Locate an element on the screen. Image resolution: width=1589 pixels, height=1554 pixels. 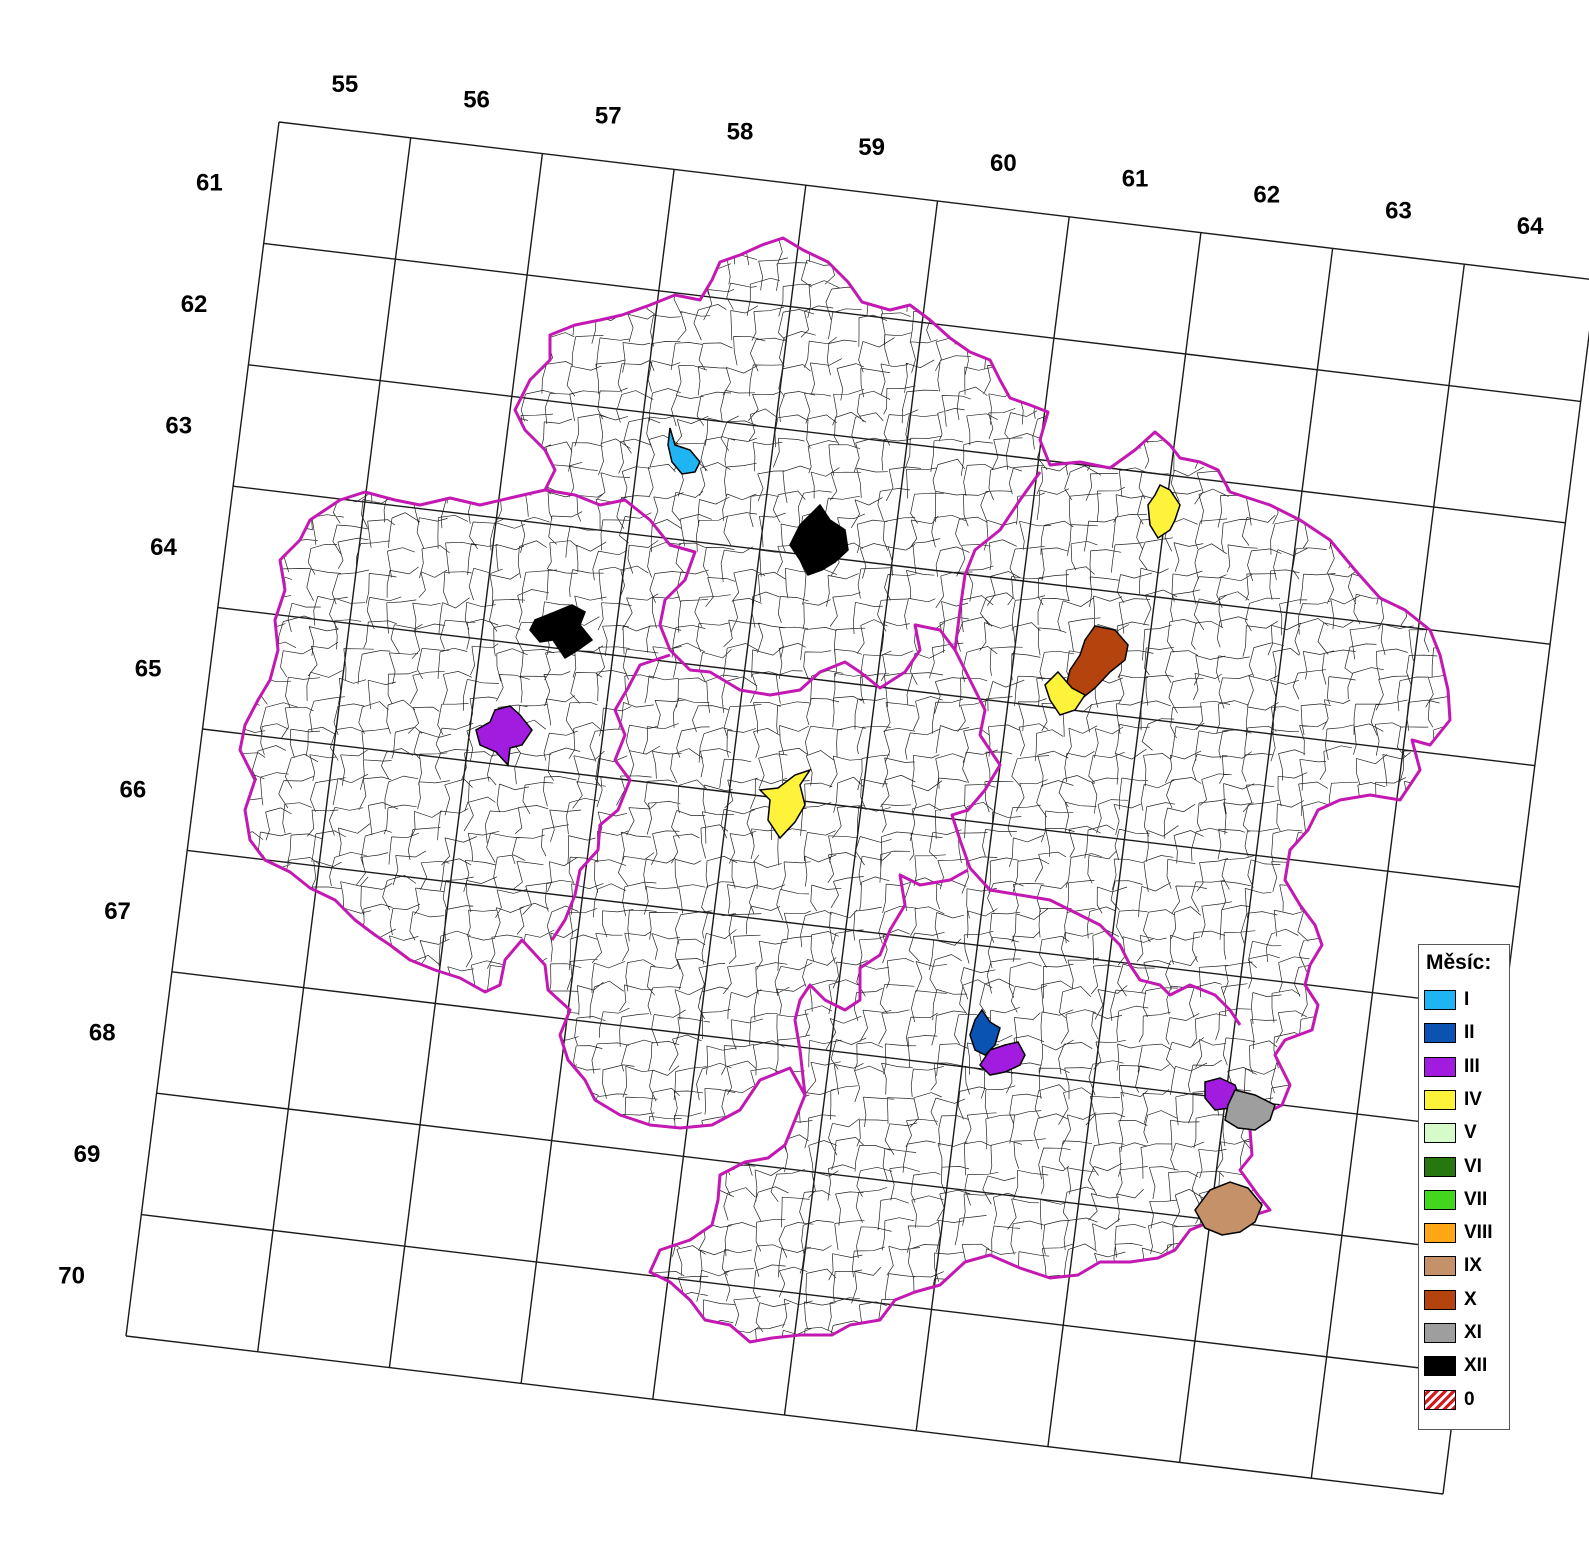
row-label: 70 is located at coordinates (71, 1275).